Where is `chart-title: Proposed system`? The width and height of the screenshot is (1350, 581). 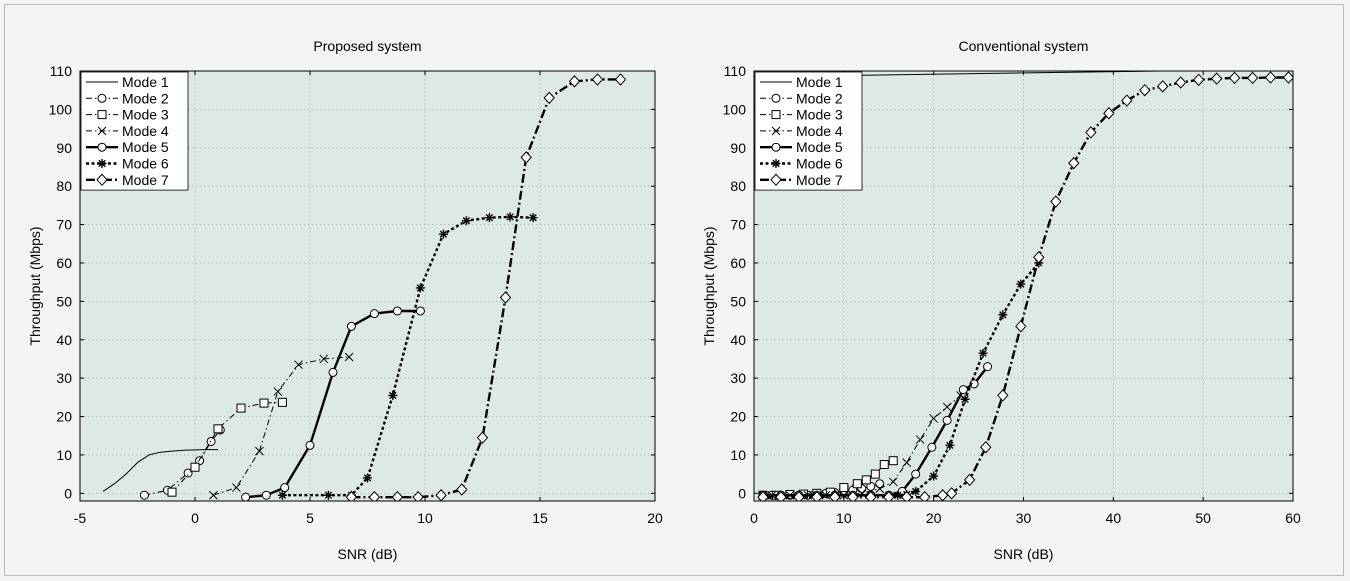
chart-title: Proposed system is located at coordinates (367, 46).